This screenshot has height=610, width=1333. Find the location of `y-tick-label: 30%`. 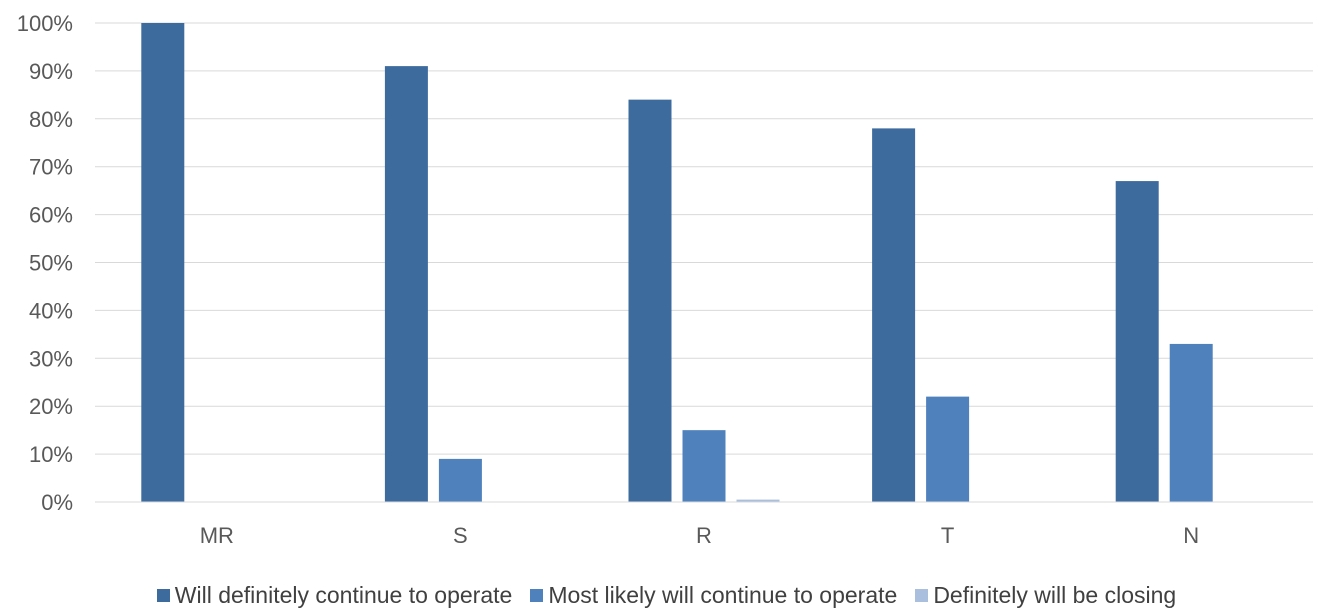

y-tick-label: 30% is located at coordinates (51, 358).